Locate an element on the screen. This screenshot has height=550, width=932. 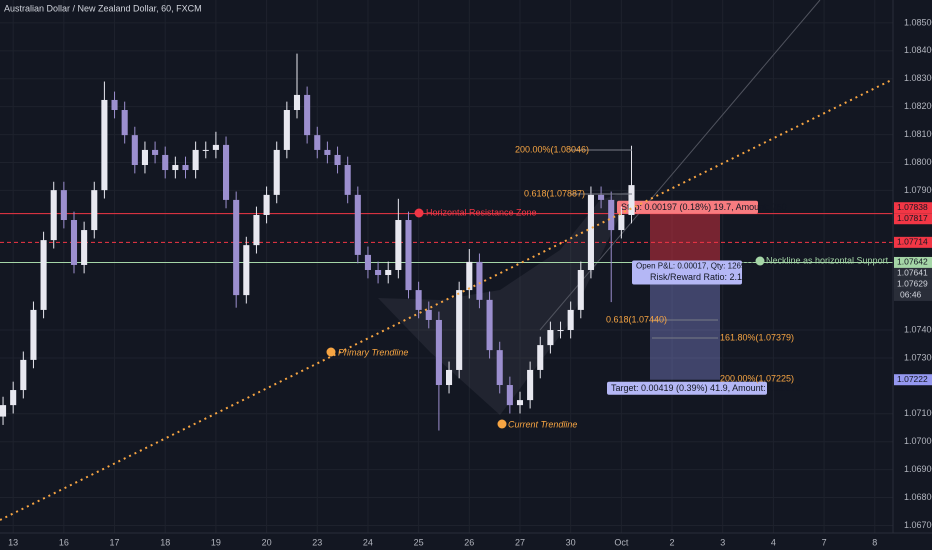
x-tick-label: 18 is located at coordinates (165, 542).